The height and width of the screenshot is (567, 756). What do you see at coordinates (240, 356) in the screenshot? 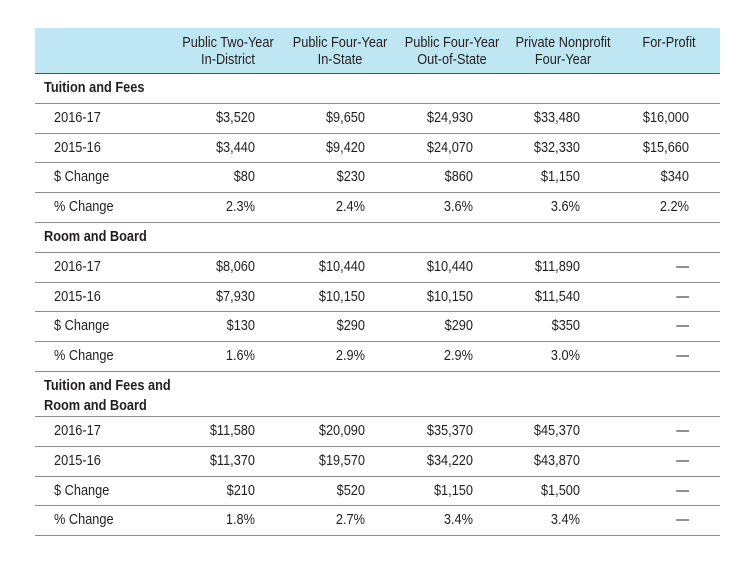
I see `table-cell: 1.6%` at bounding box center [240, 356].